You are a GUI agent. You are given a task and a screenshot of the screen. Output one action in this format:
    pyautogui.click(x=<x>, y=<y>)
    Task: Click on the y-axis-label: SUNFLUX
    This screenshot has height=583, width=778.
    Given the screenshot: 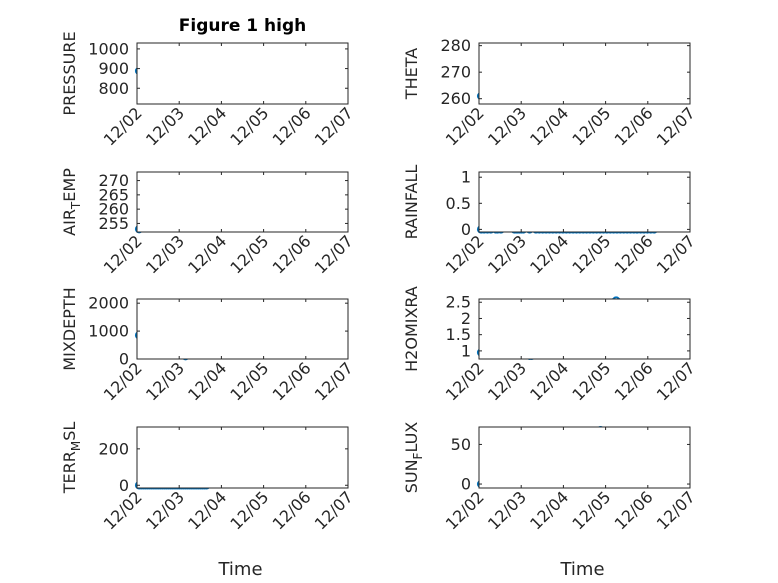 What is the action you would take?
    pyautogui.click(x=413, y=458)
    